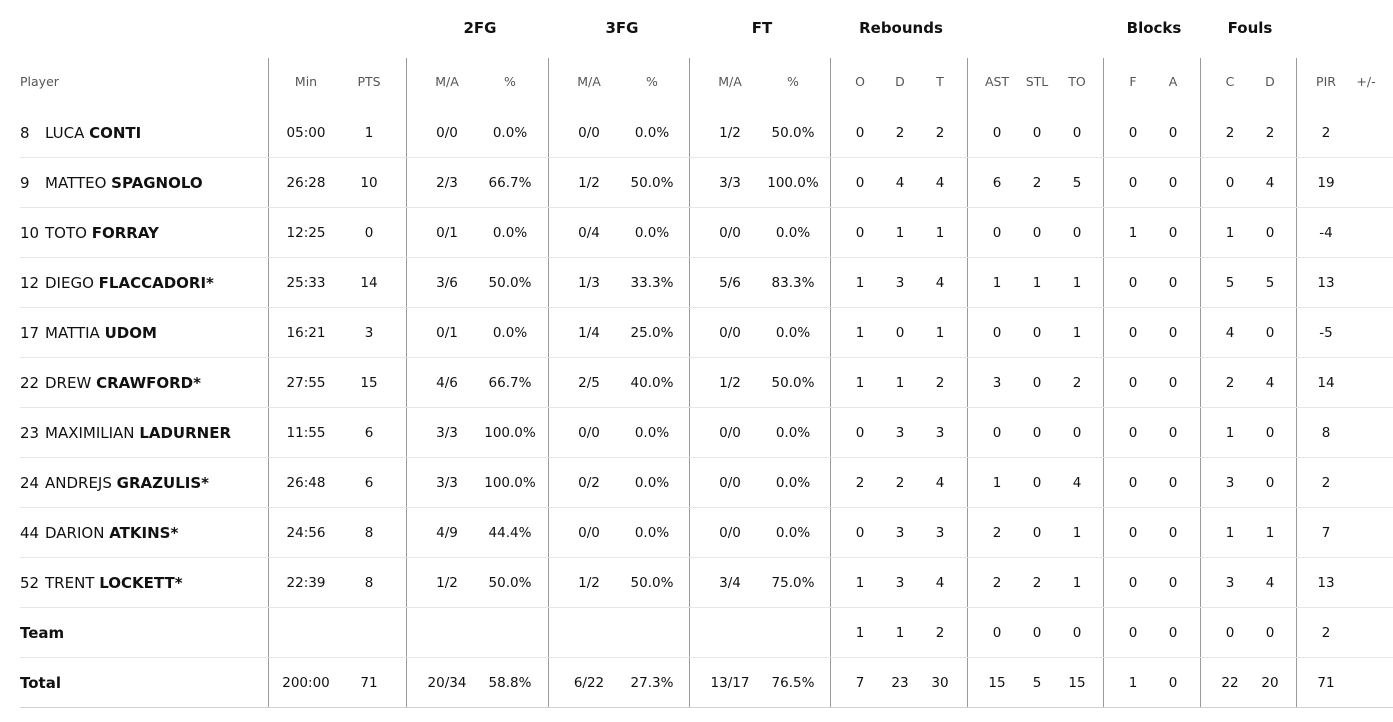 The image size is (1393, 722). What do you see at coordinates (730, 81) in the screenshot?
I see `col-header-ft-ma: M/A` at bounding box center [730, 81].